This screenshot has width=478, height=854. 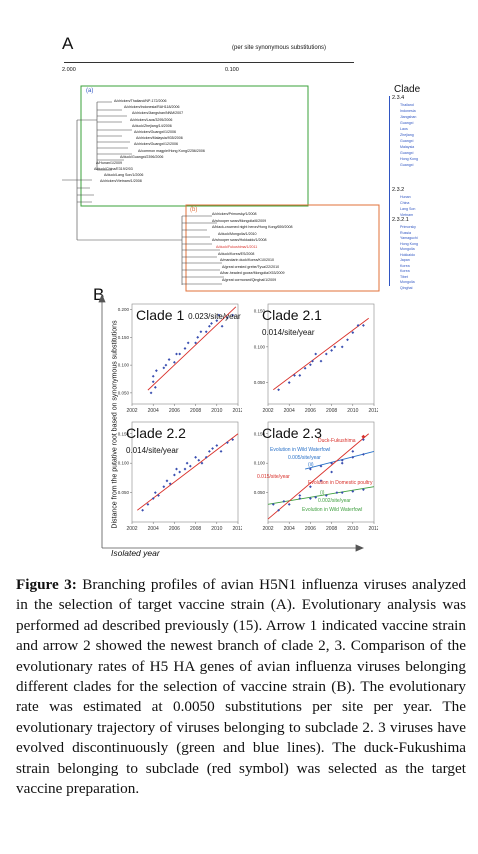 I want to click on strain-label: A/duck/China/E319/2/03, so click(x=113, y=169).